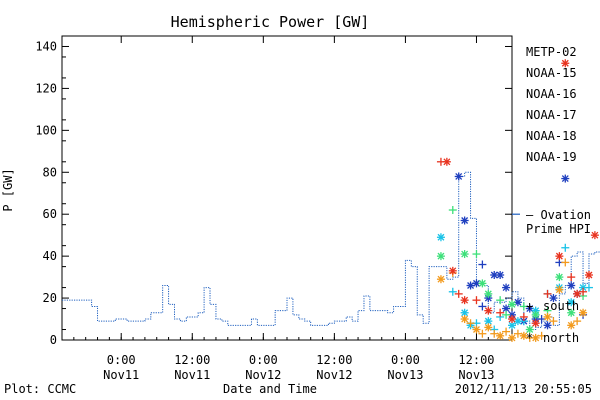 This screenshot has height=400, width=600. What do you see at coordinates (561, 306) in the screenshot?
I see `marker-key-south-label: south` at bounding box center [561, 306].